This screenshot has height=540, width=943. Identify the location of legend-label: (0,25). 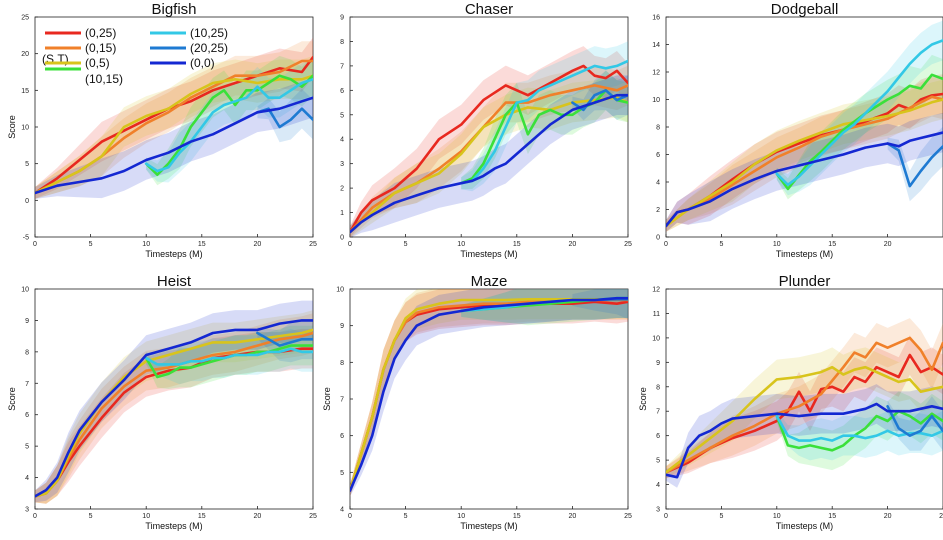
(100, 33).